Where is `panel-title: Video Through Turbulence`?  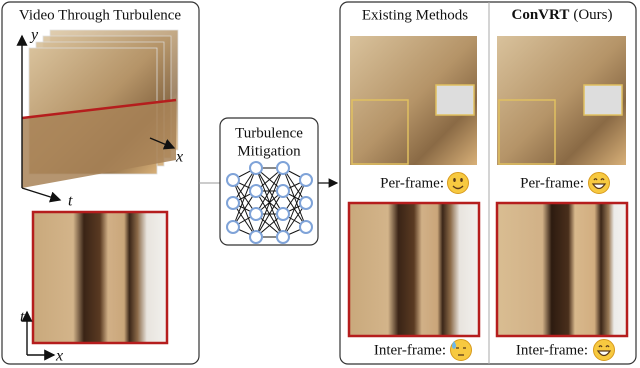
panel-title: Video Through Turbulence is located at coordinates (100, 15).